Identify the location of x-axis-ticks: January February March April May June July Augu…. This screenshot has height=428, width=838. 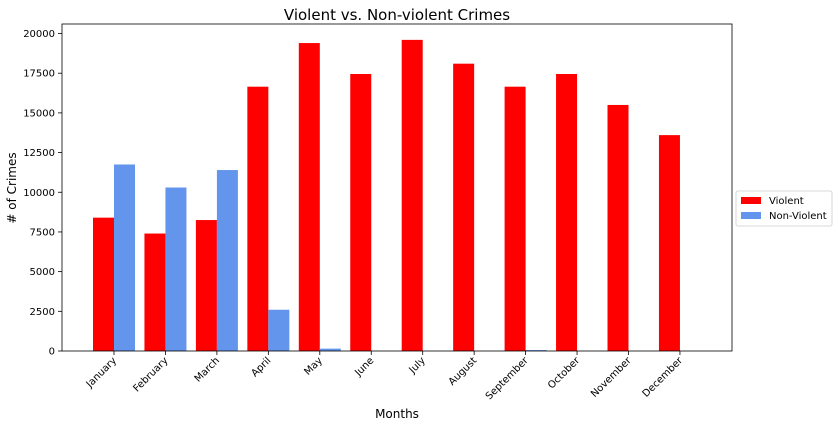
(385, 376).